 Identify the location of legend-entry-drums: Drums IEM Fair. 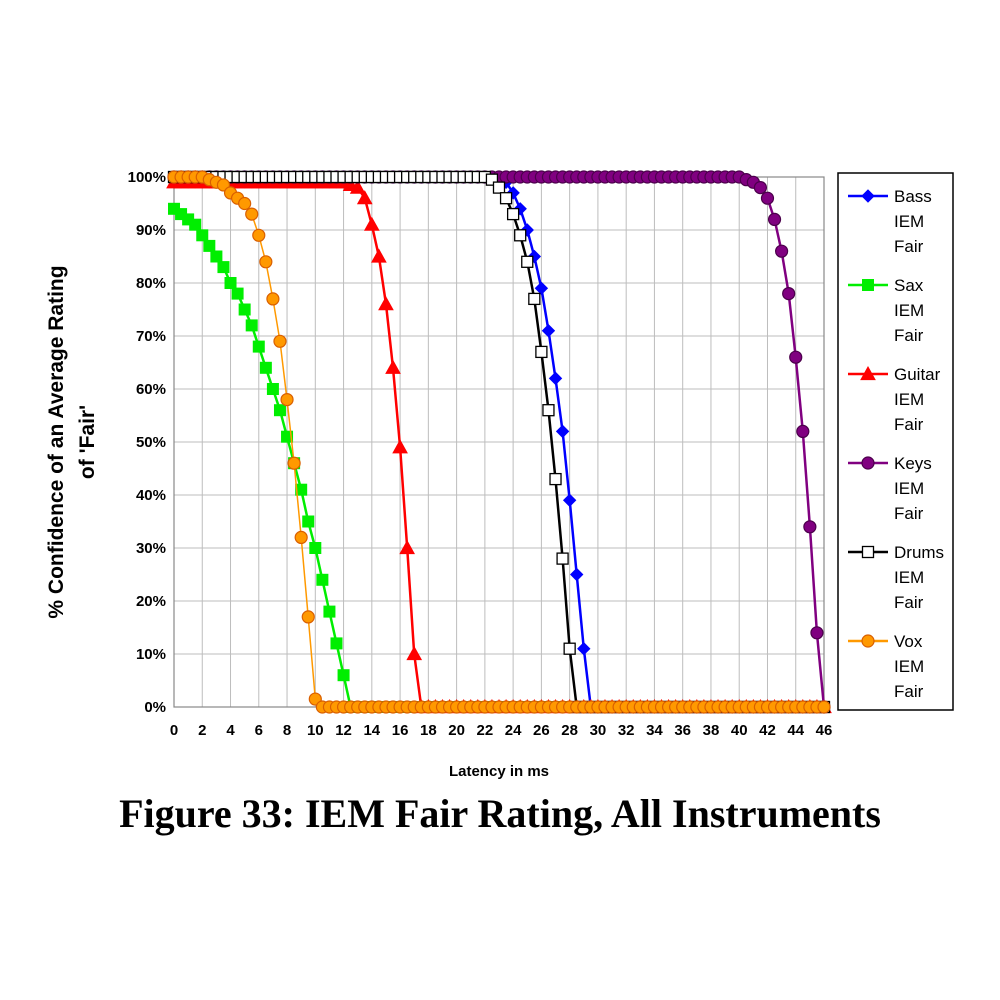
(896, 577).